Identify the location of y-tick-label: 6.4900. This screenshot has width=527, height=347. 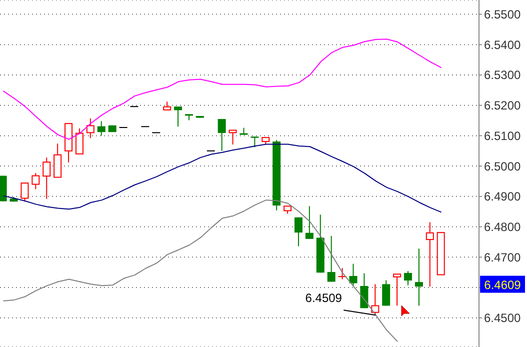
(503, 197).